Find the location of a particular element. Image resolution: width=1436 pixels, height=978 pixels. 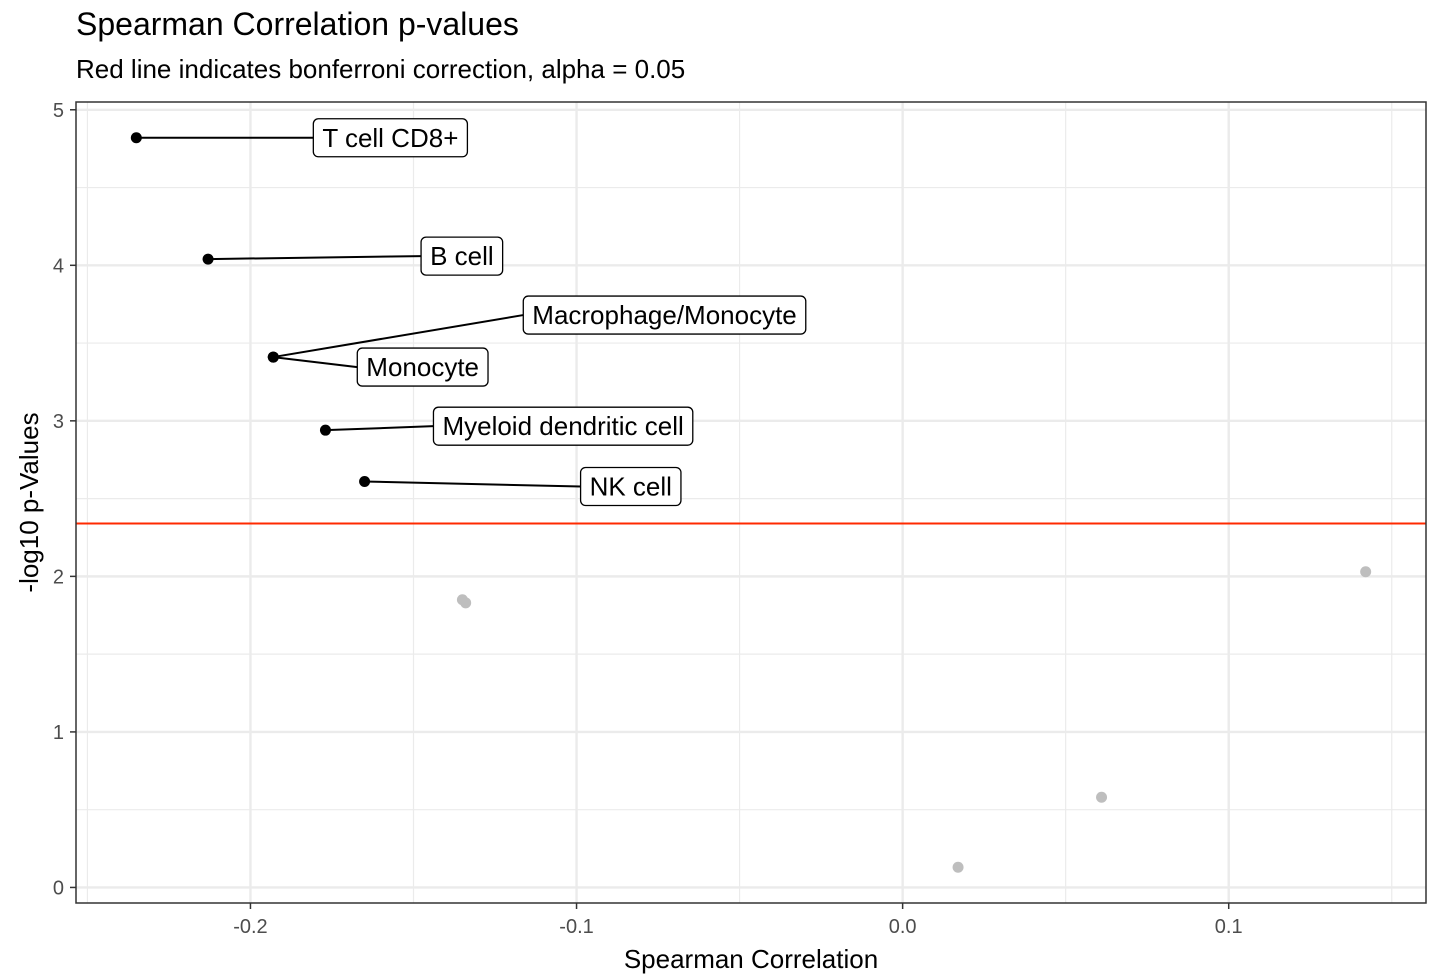

y-tick-label: 5 is located at coordinates (58, 111).